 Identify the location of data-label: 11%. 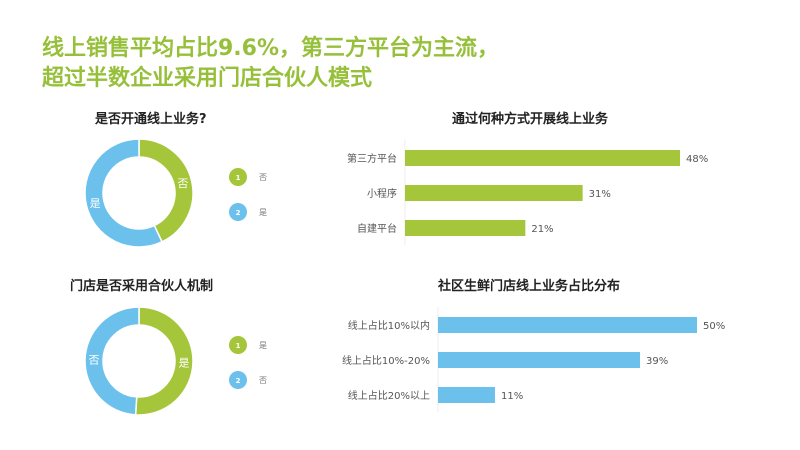
(512, 396).